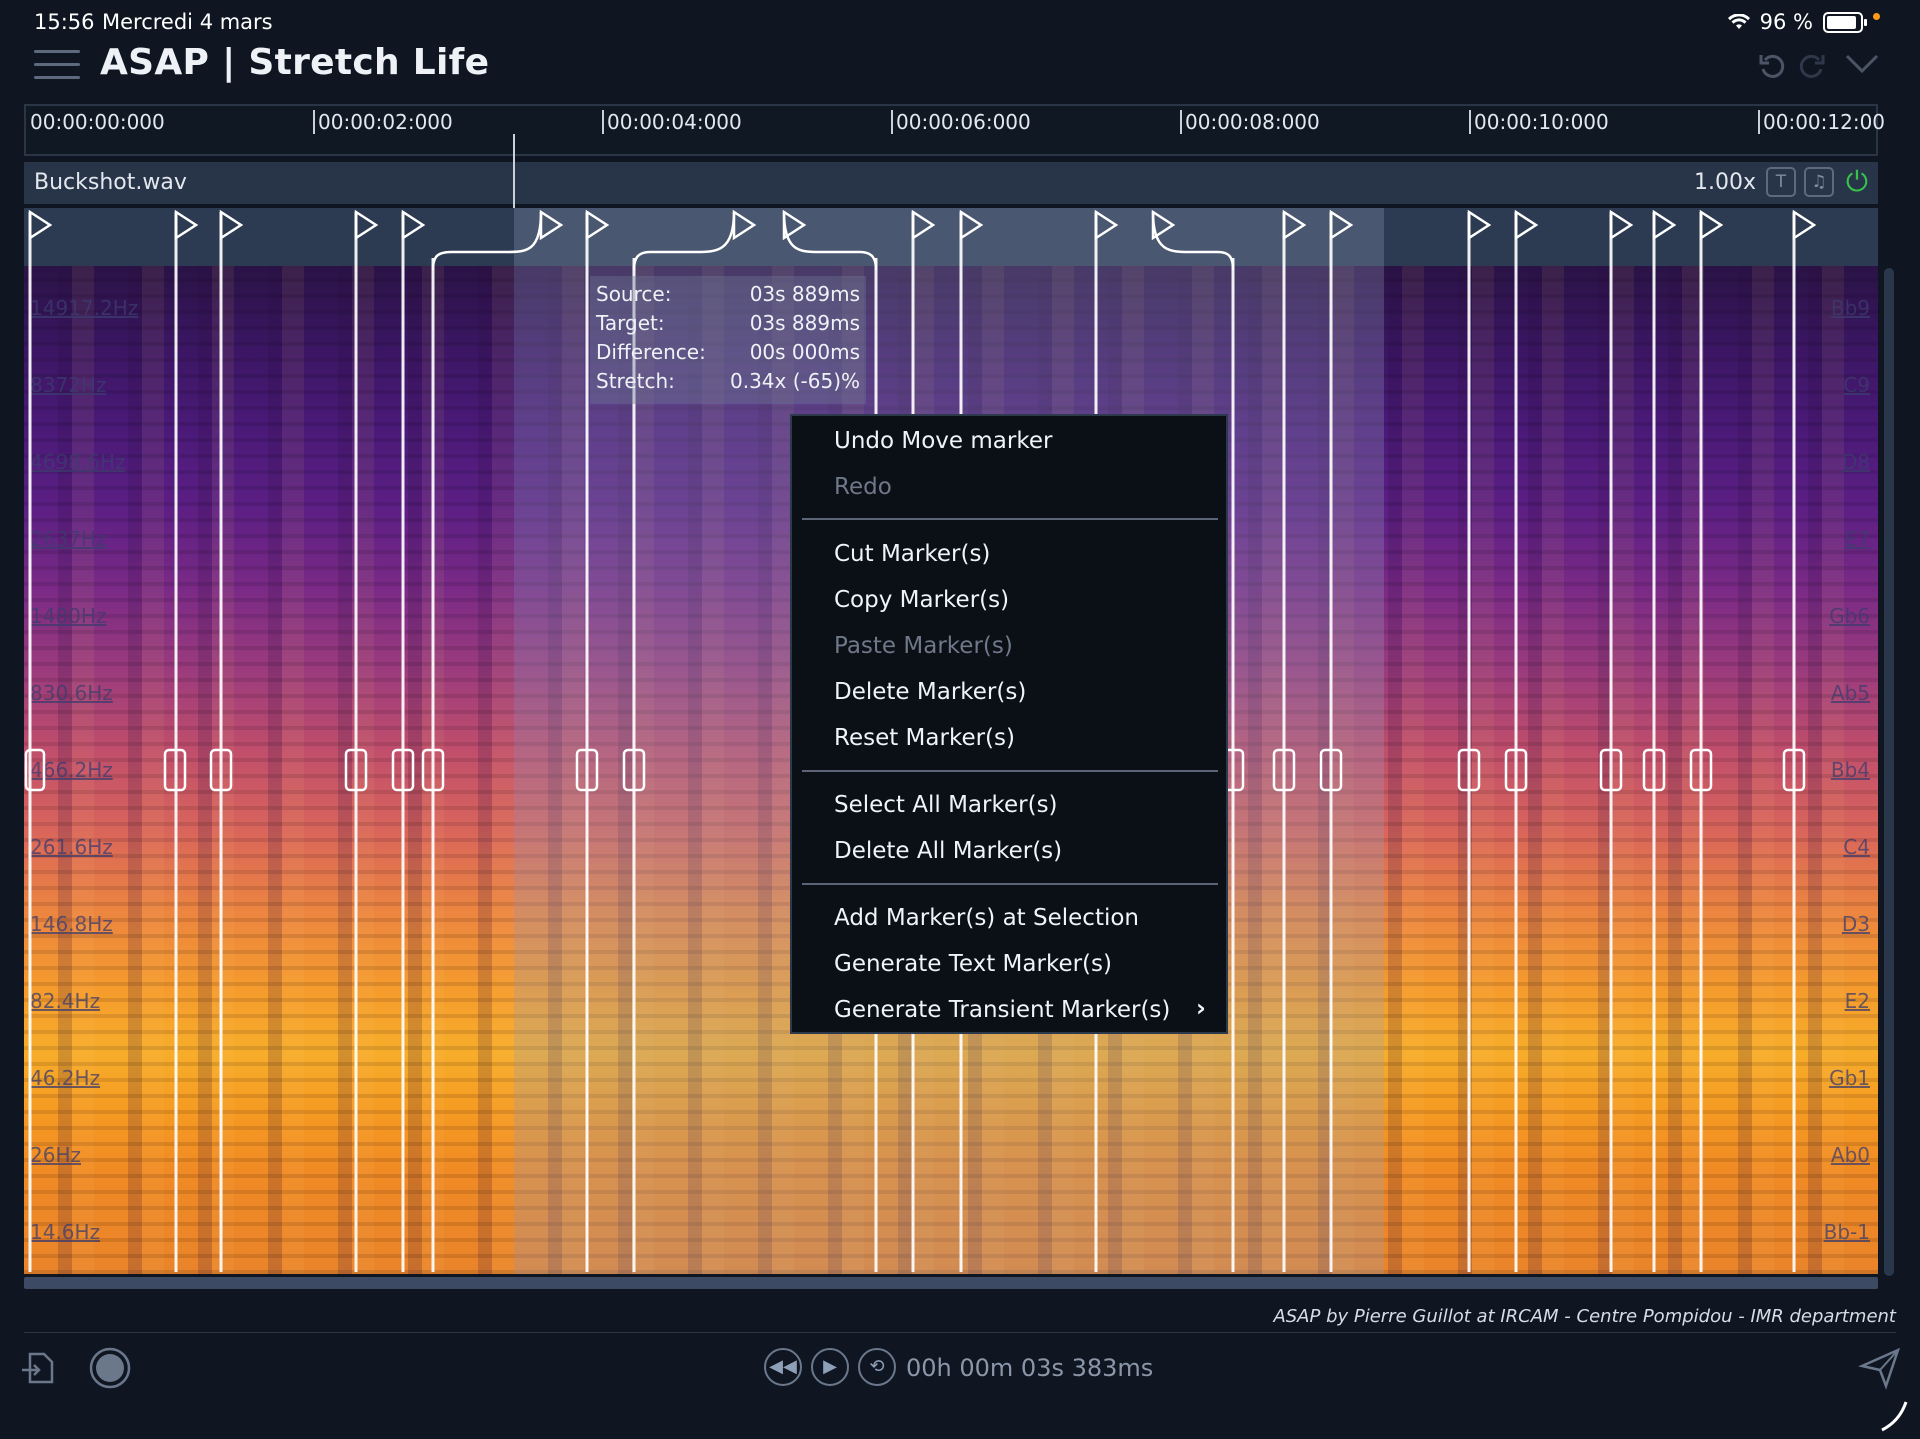 The height and width of the screenshot is (1439, 1920). What do you see at coordinates (951, 1283) in the screenshot?
I see `horizontal-scrollbar` at bounding box center [951, 1283].